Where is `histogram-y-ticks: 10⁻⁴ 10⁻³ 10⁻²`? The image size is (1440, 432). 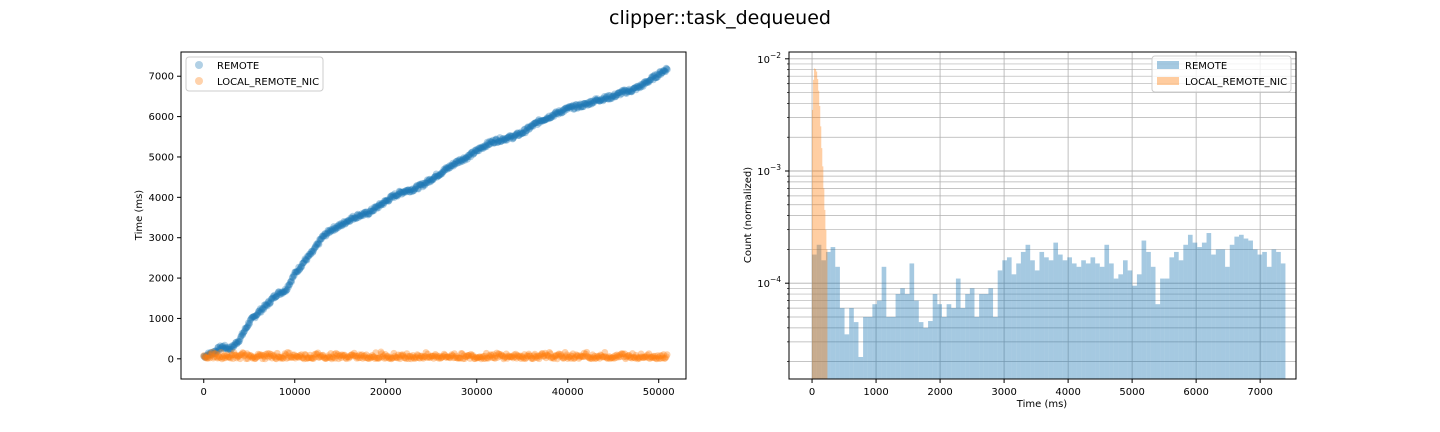 histogram-y-ticks: 10⁻⁴ 10⁻³ 10⁻² is located at coordinates (773, 206).